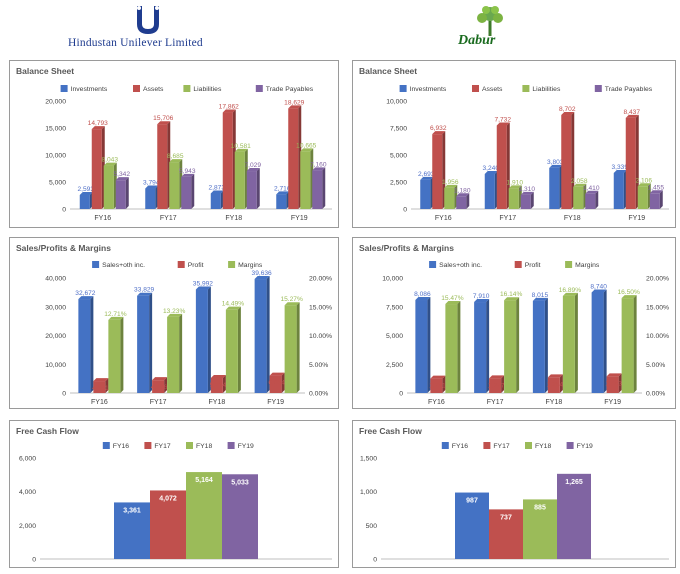 Image resolution: width=680 pixels, height=574 pixels. What do you see at coordinates (436, 402) in the screenshot?
I see `x-tick-label: FY16` at bounding box center [436, 402].